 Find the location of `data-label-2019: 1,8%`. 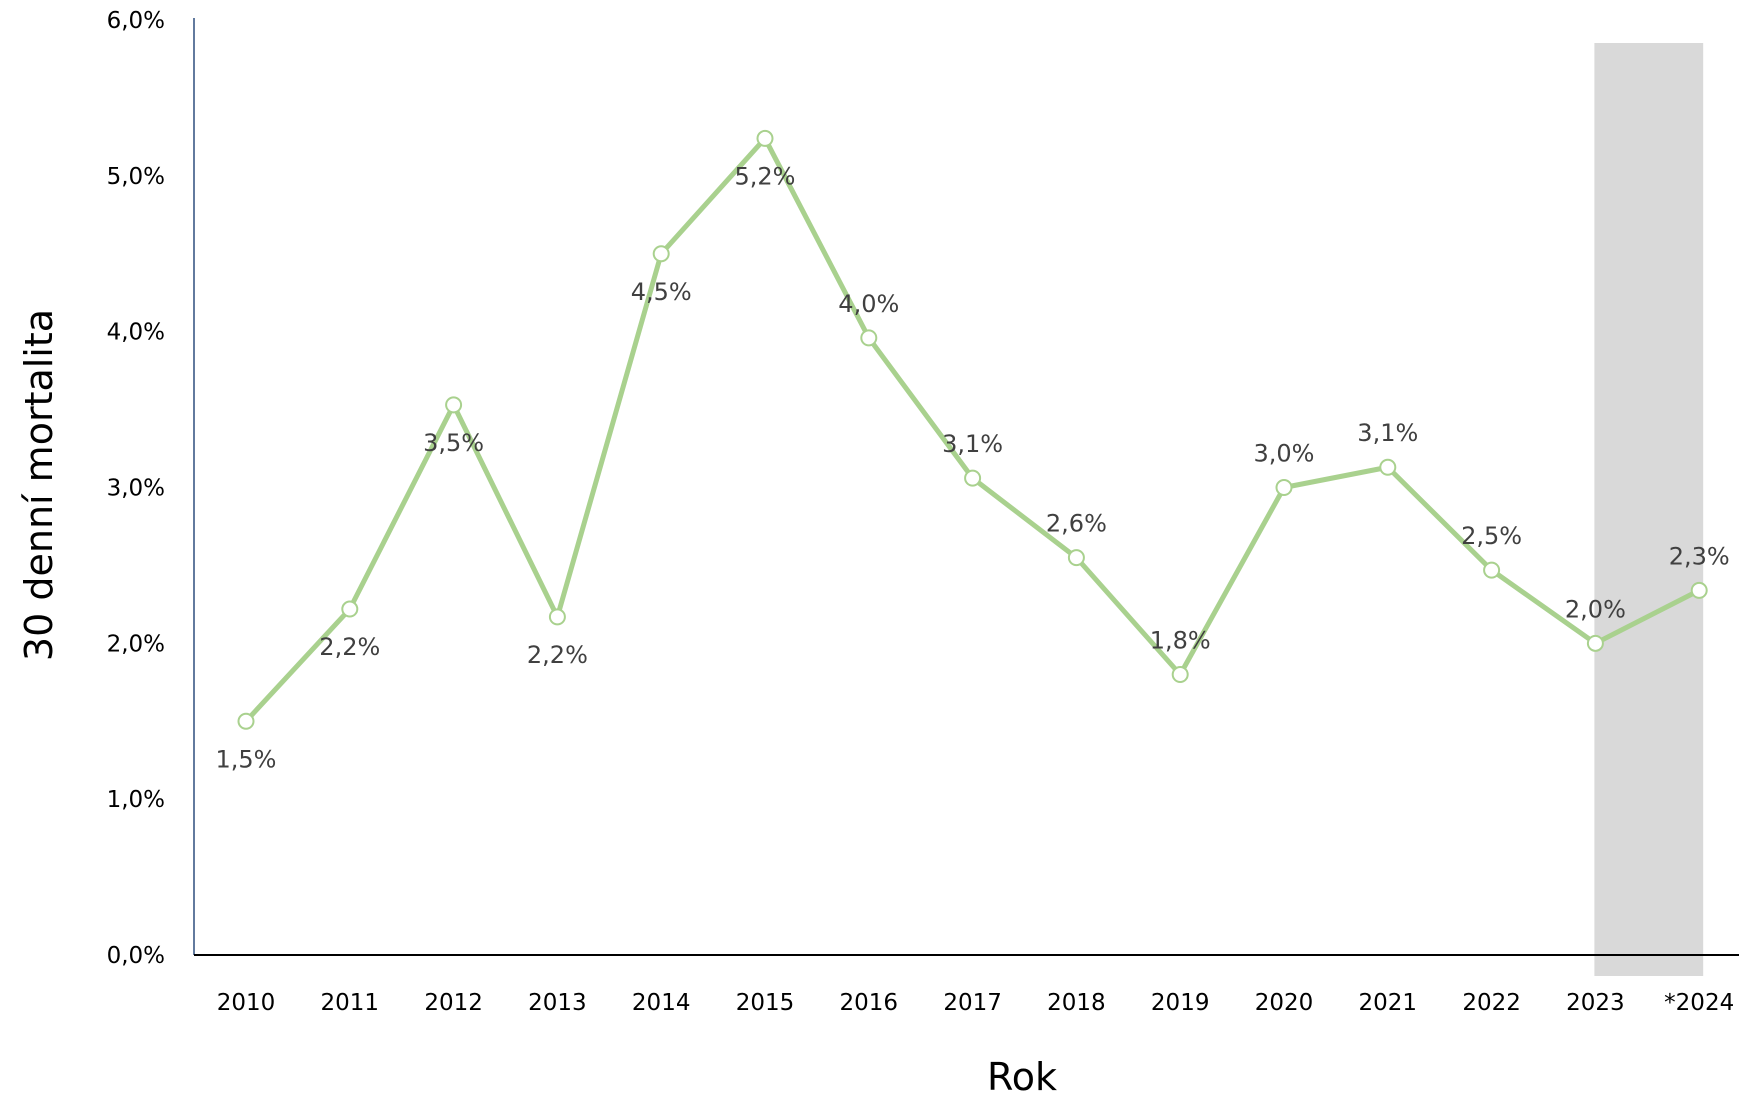

data-label-2019: 1,8% is located at coordinates (1180, 641).